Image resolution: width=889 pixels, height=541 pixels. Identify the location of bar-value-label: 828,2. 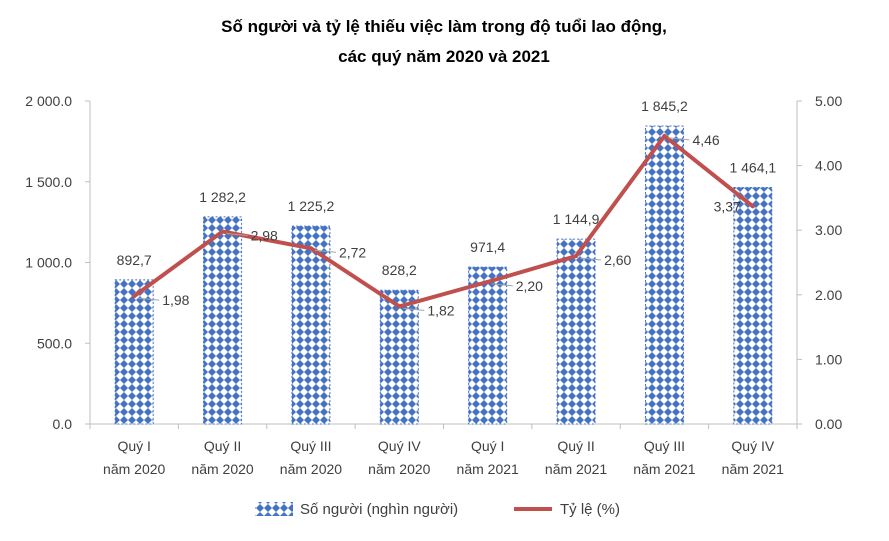
(399, 270).